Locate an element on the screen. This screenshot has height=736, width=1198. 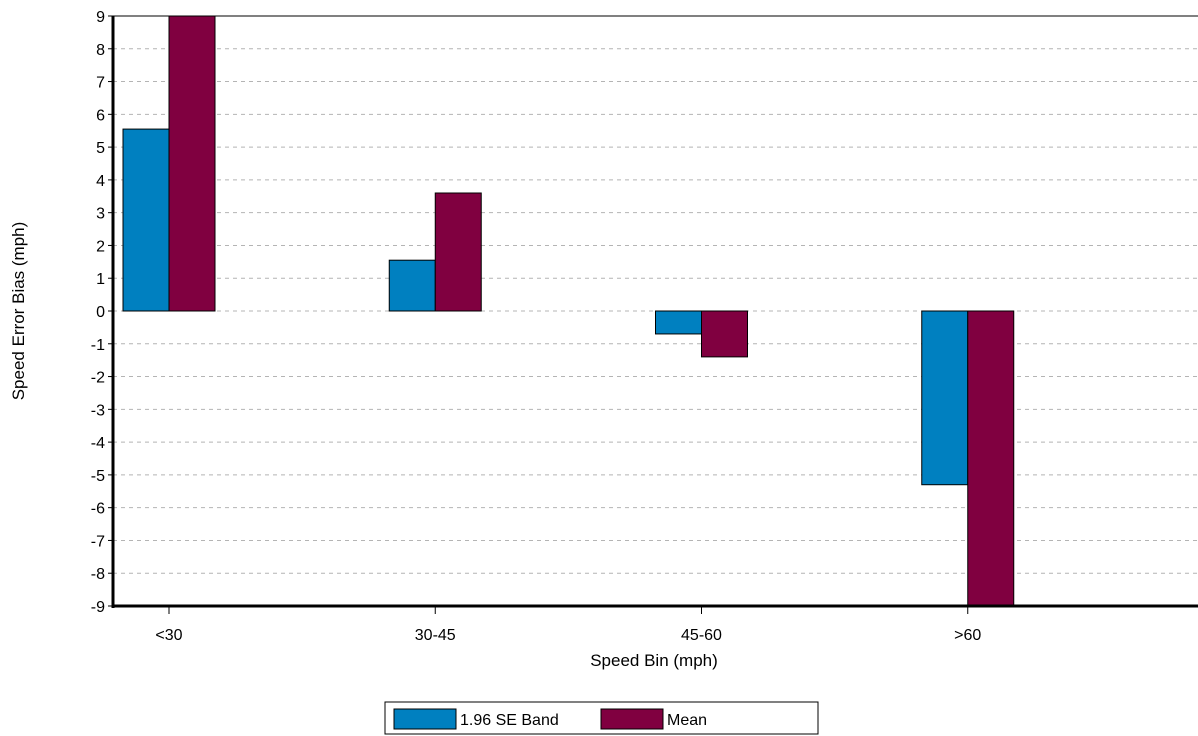
legend-label-mean: Mean is located at coordinates (687, 720).